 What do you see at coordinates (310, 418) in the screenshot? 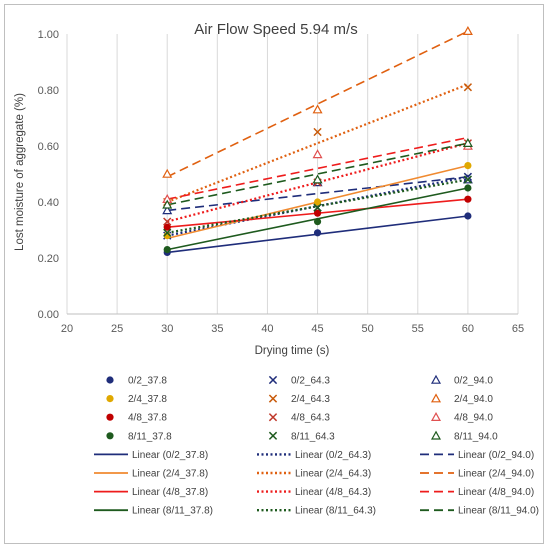
I see `legend-label: 4/8_64.3` at bounding box center [310, 418].